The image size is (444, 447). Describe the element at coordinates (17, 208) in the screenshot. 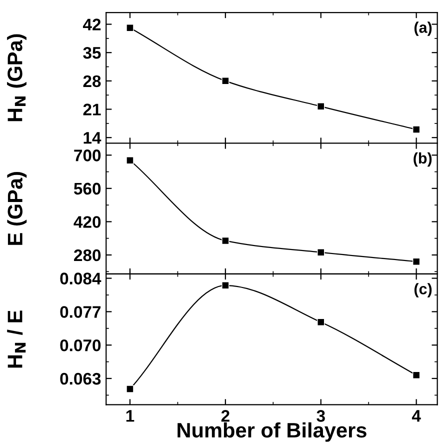

I see `y-axis-title: E (GPa)` at that location.